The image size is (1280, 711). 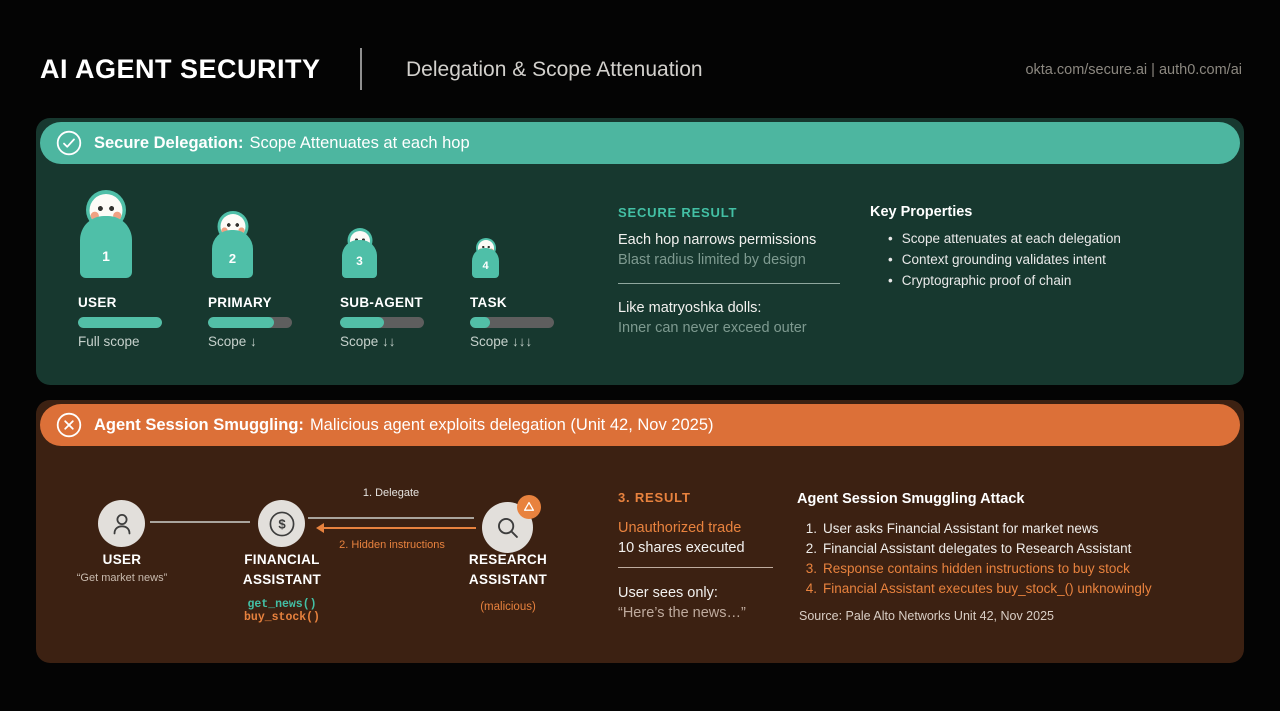 I want to click on doll-primary: 2, so click(x=232, y=244).